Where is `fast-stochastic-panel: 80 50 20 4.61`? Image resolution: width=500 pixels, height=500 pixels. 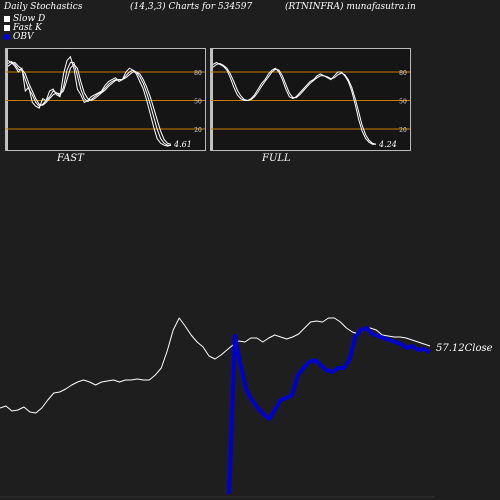 fast-stochastic-panel: 80 50 20 4.61 is located at coordinates (105, 99).